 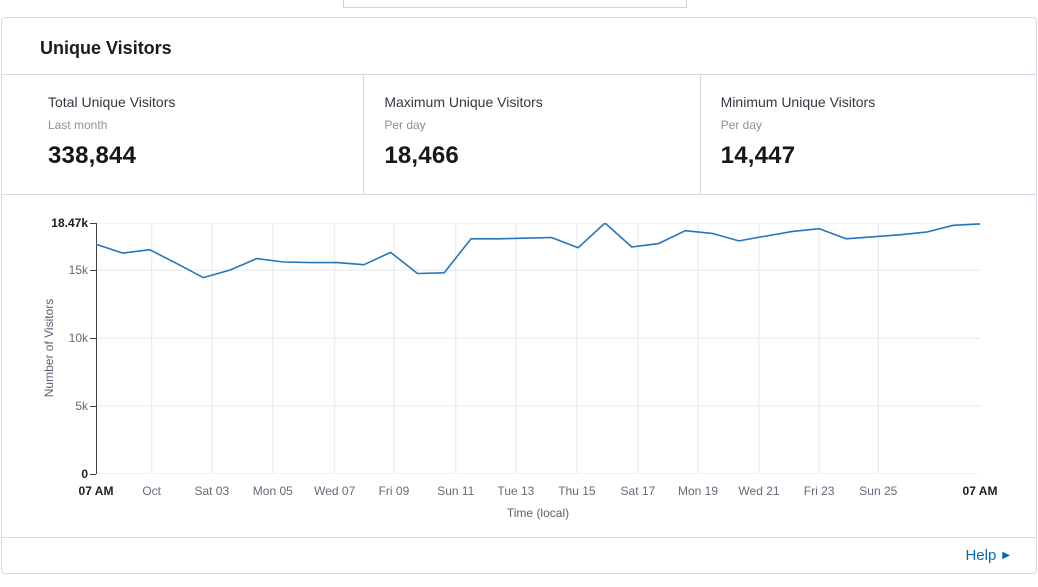 I want to click on page-title: Unique Visitors, so click(x=106, y=48).